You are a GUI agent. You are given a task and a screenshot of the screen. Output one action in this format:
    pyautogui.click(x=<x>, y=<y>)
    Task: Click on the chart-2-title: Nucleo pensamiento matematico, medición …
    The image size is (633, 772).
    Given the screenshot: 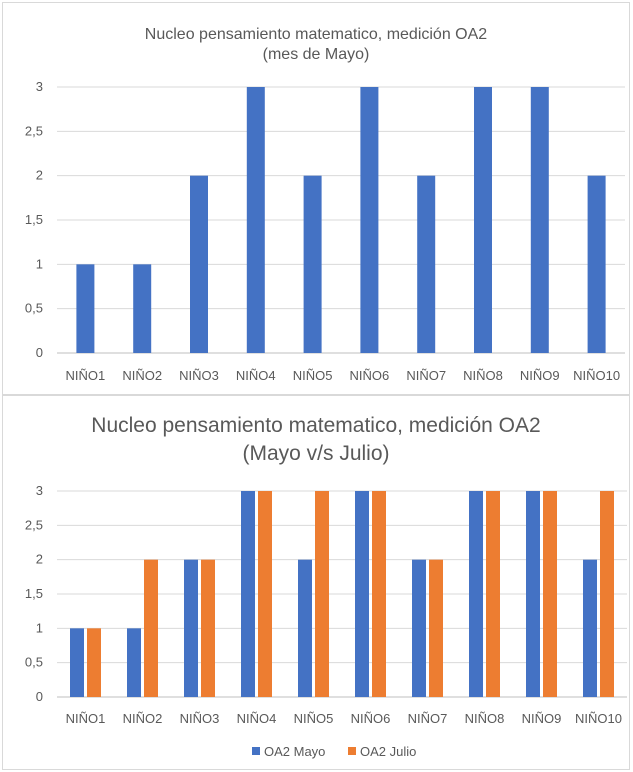 What is the action you would take?
    pyautogui.click(x=316, y=425)
    